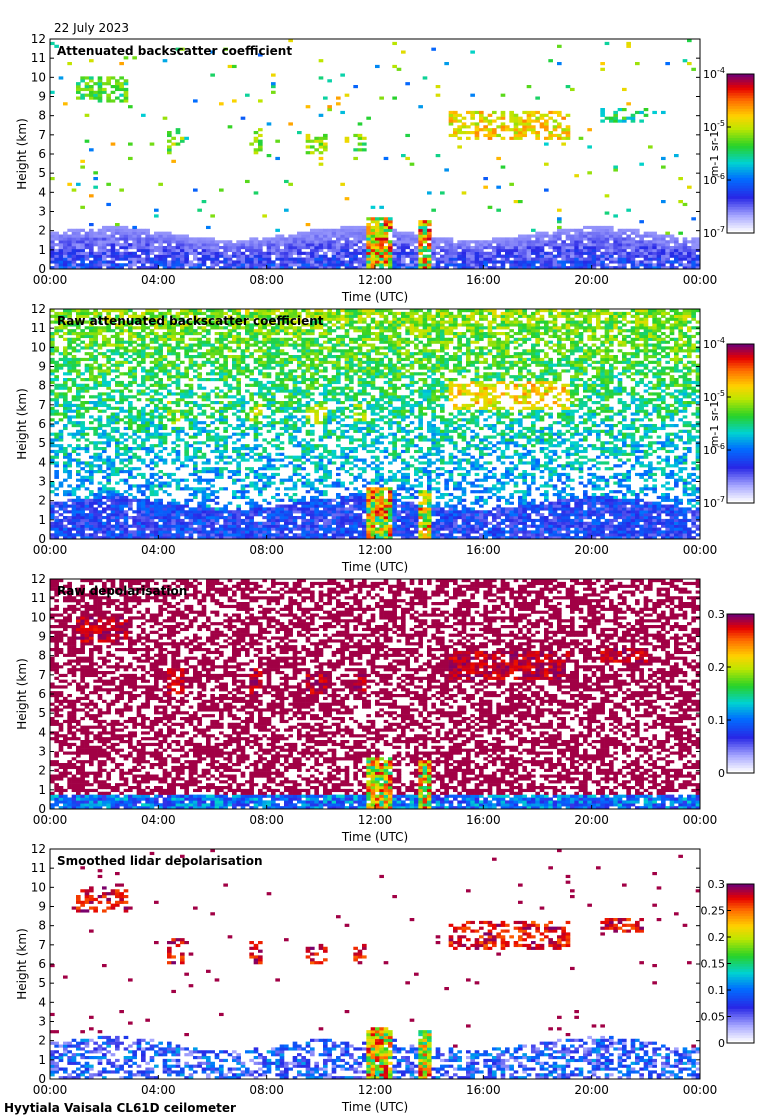 This screenshot has height=1120, width=780. What do you see at coordinates (721, 1043) in the screenshot?
I see `colorbar-tick-label: 0` at bounding box center [721, 1043].